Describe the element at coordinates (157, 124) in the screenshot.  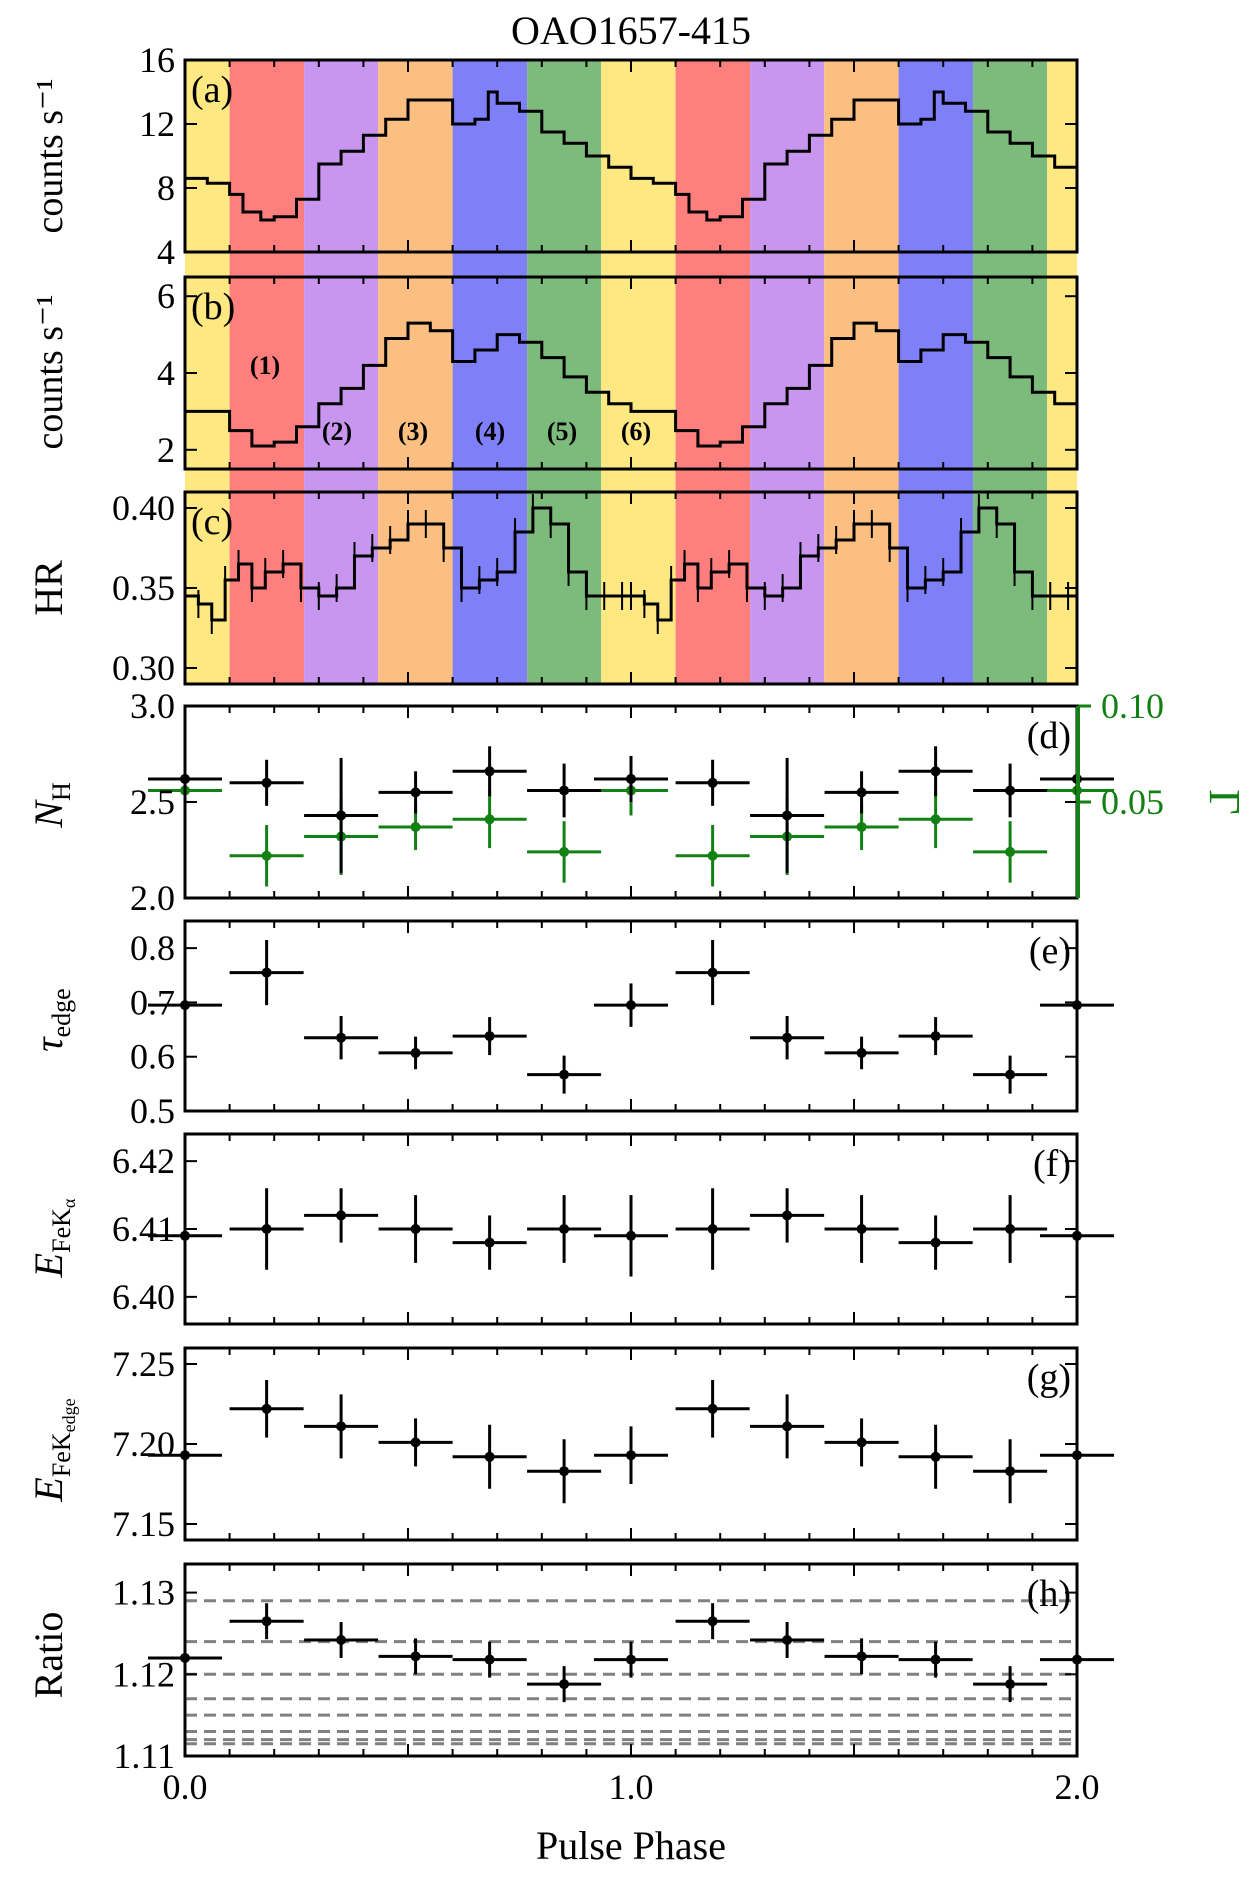
I see `y-tick-label: 12` at that location.